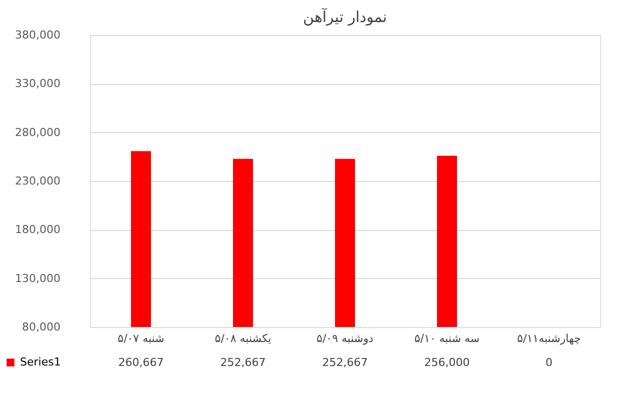 Image resolution: width=625 pixels, height=408 pixels. Describe the element at coordinates (549, 338) in the screenshot. I see `x-tick-label: چهارشنبه۵/۱۱` at that location.